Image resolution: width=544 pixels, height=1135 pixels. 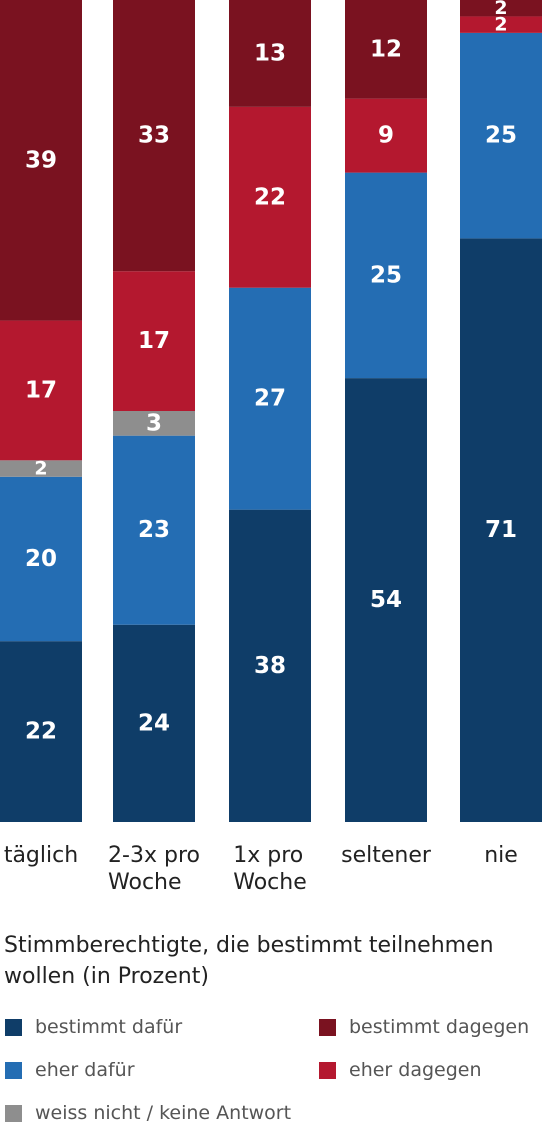 I want to click on data-label: 71, so click(x=501, y=530).